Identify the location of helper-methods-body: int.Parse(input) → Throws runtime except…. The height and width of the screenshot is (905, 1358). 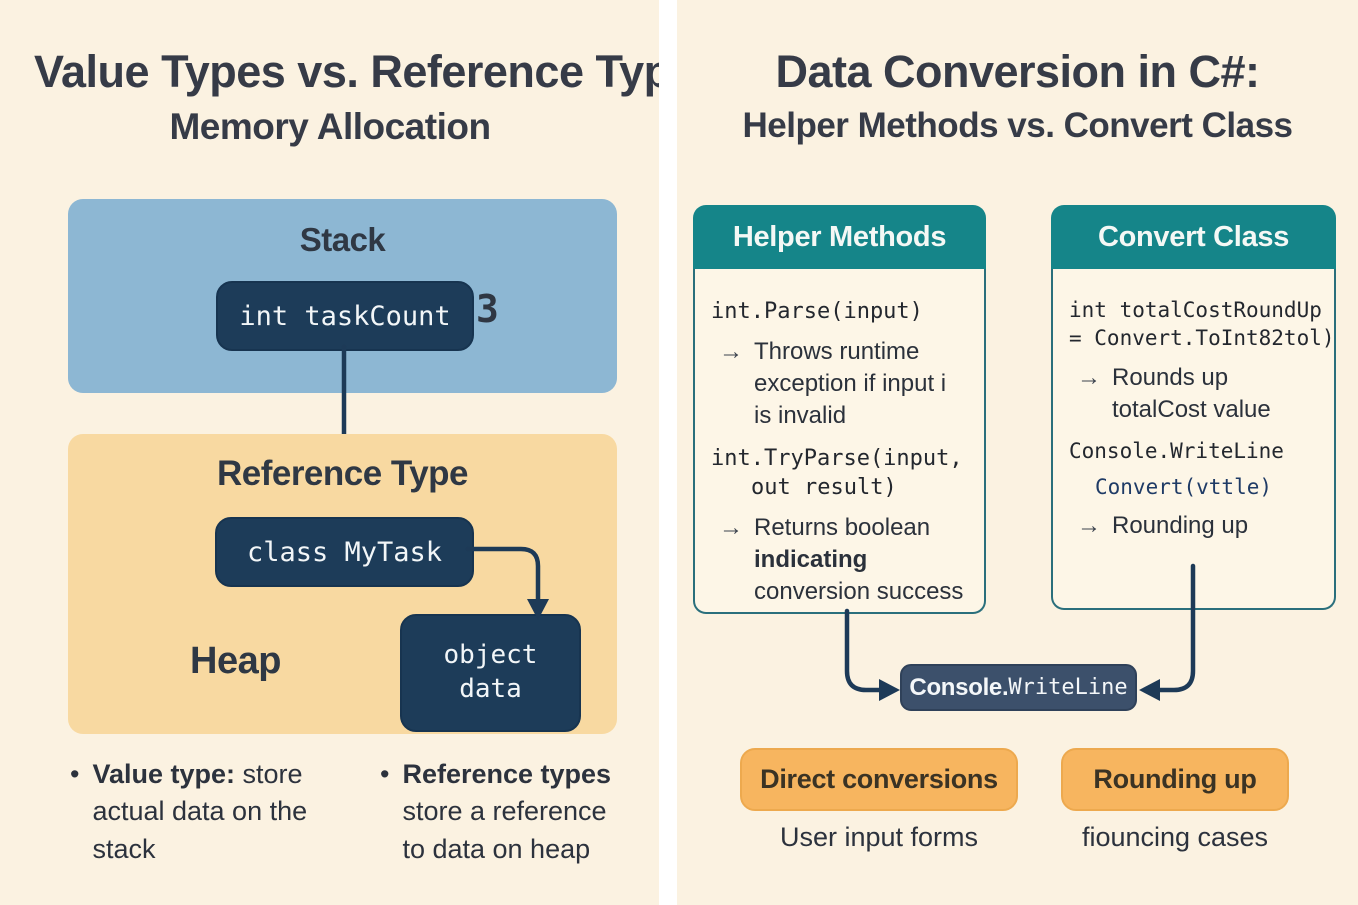
(839, 441).